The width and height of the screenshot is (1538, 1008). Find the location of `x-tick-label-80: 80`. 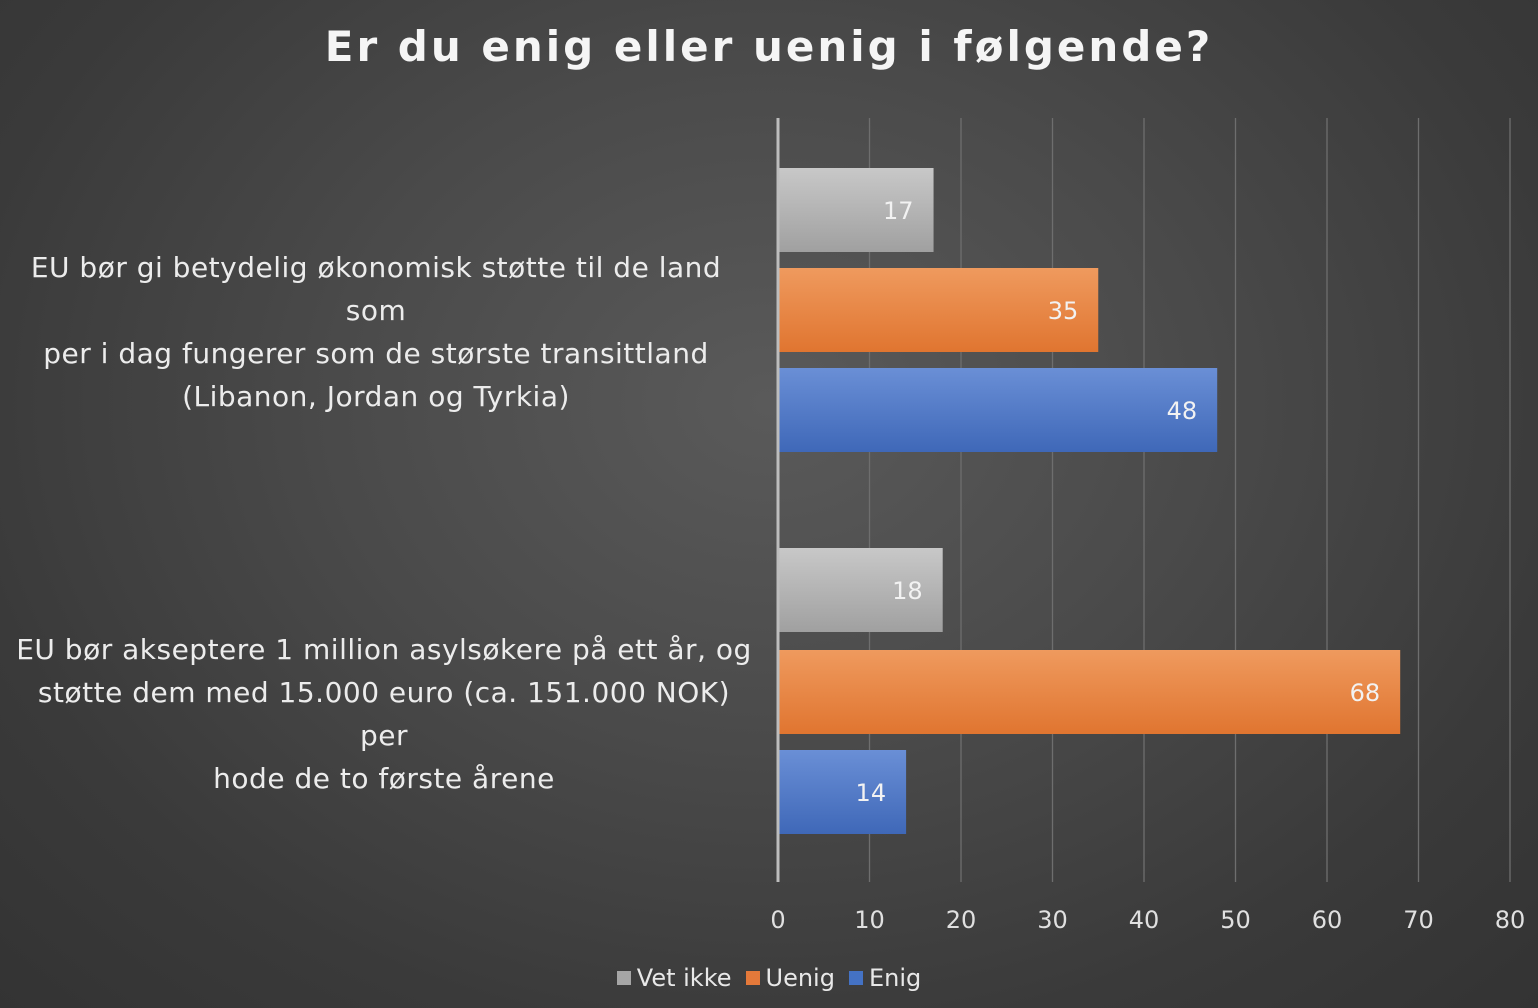

x-tick-label-80: 80 is located at coordinates (1510, 920).